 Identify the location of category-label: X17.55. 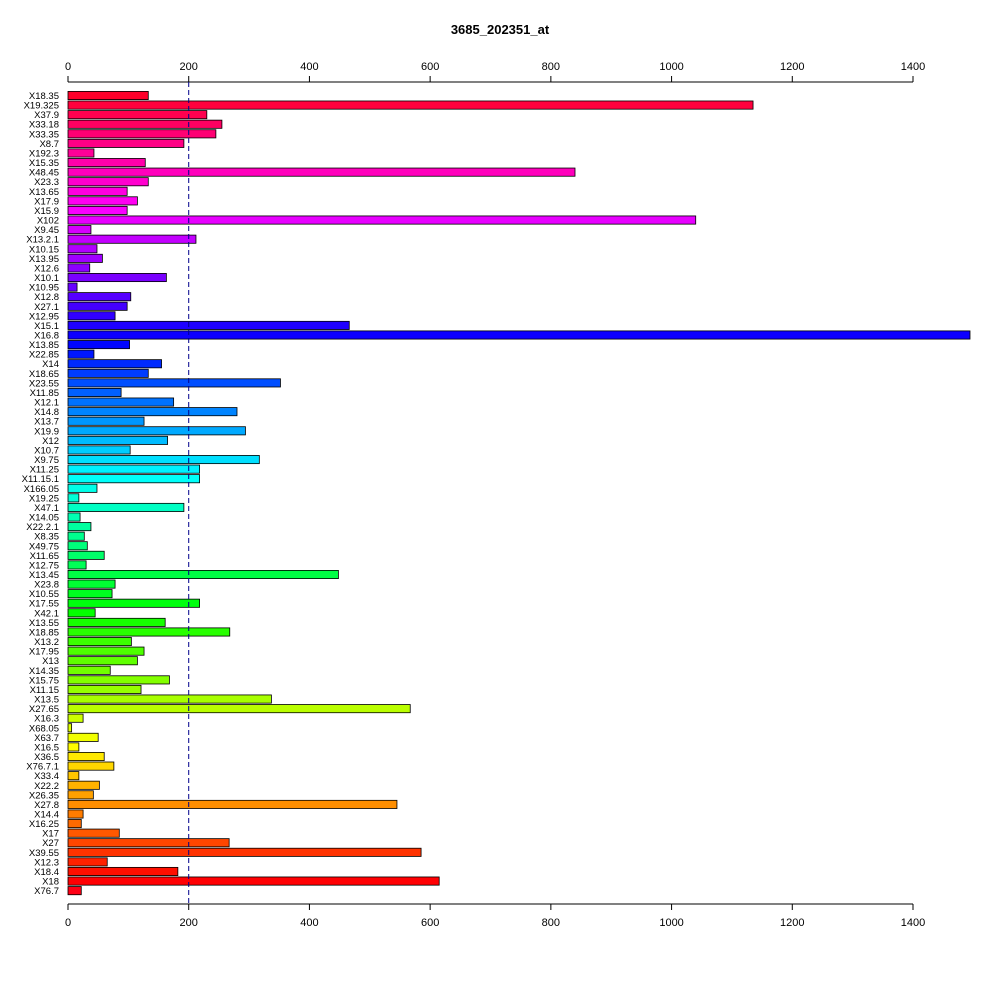
(44, 604).